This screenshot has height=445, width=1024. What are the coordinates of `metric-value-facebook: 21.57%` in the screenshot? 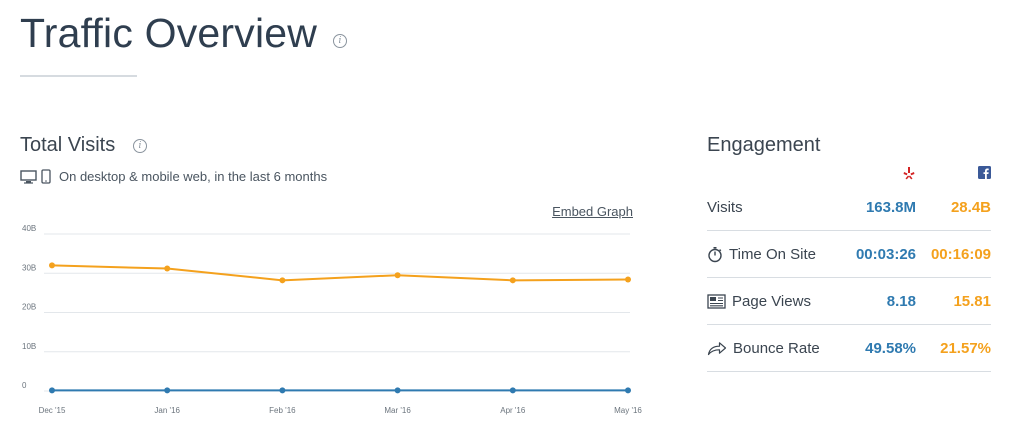 It's located at (965, 348).